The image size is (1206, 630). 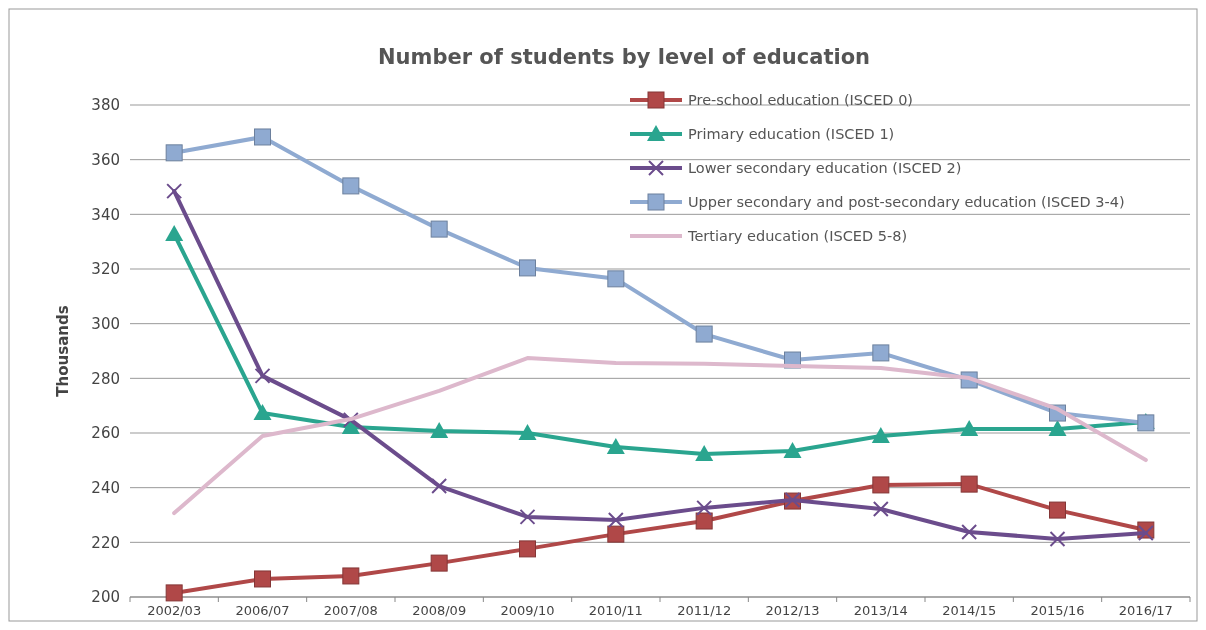 I want to click on legend-label: Primary education (ISCED 1), so click(x=791, y=134).